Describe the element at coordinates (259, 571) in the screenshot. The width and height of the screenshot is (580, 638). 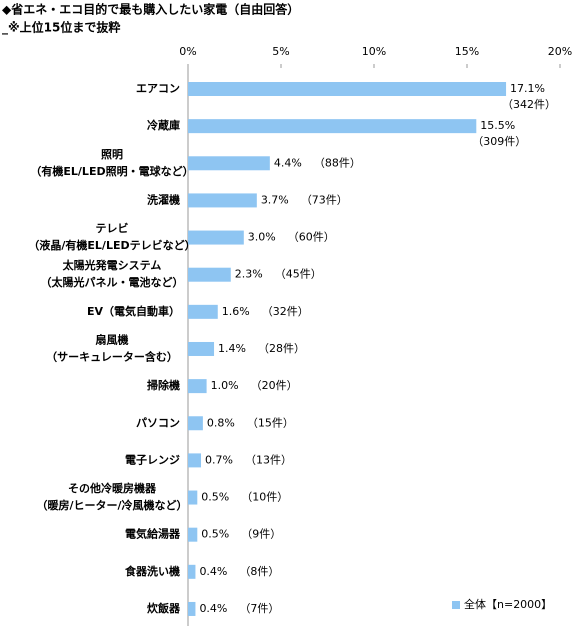
I see `count-label: （8件）` at that location.